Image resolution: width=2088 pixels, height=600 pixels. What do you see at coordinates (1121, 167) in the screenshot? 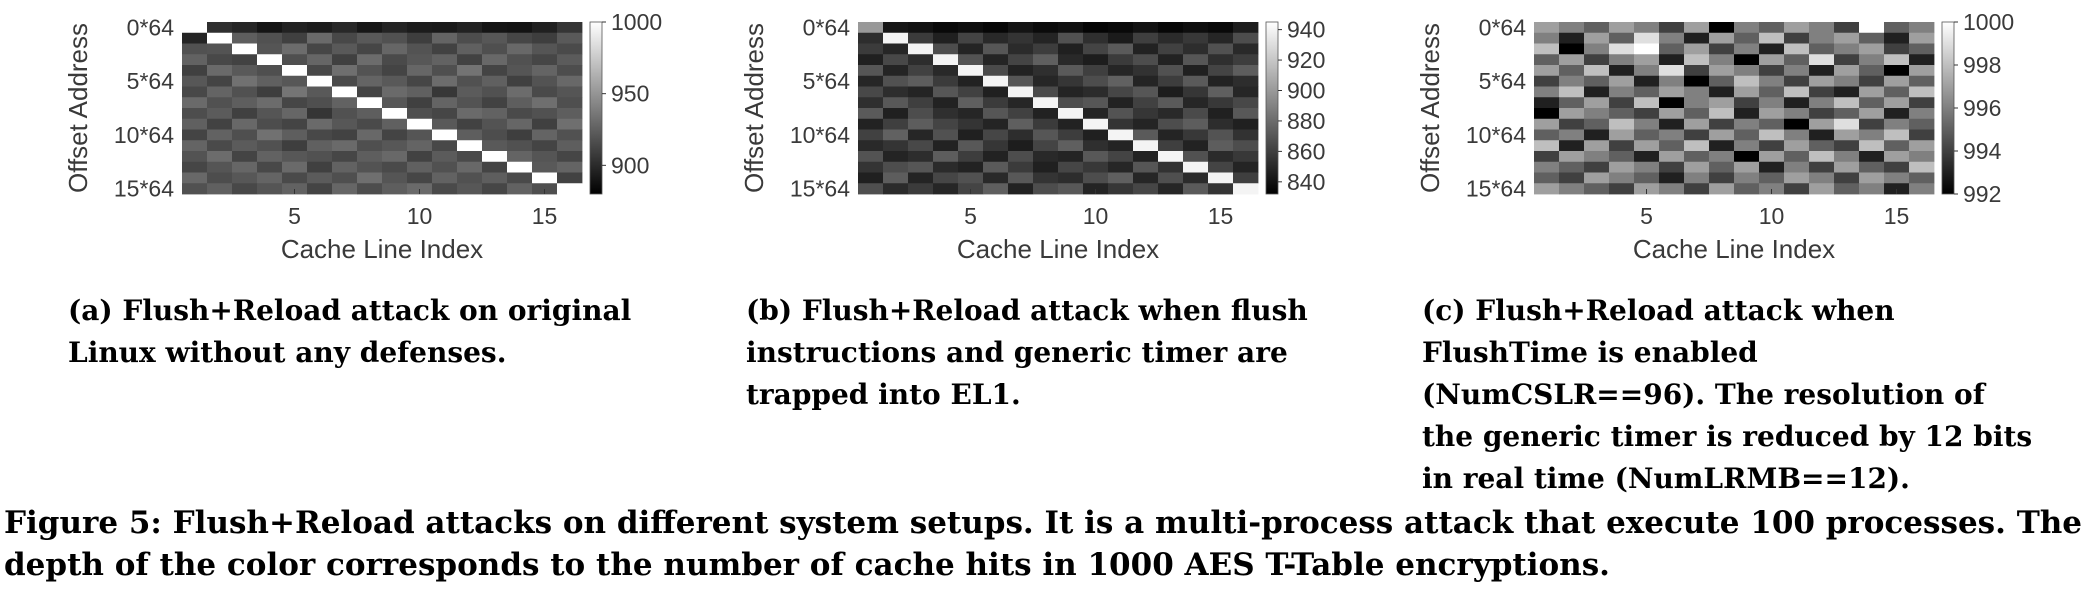
I see `heatmap-cell-b-r13-c10` at bounding box center [1121, 167].